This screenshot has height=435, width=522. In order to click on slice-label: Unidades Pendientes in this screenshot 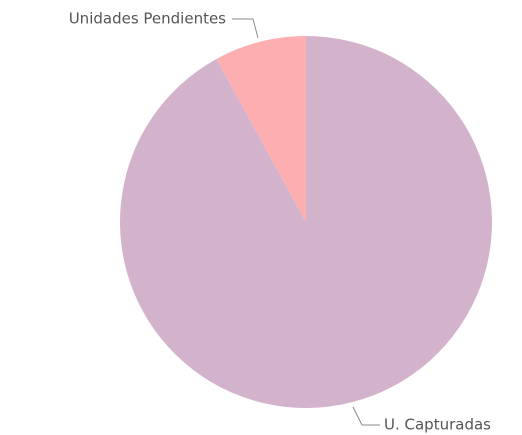, I will do `click(147, 19)`.